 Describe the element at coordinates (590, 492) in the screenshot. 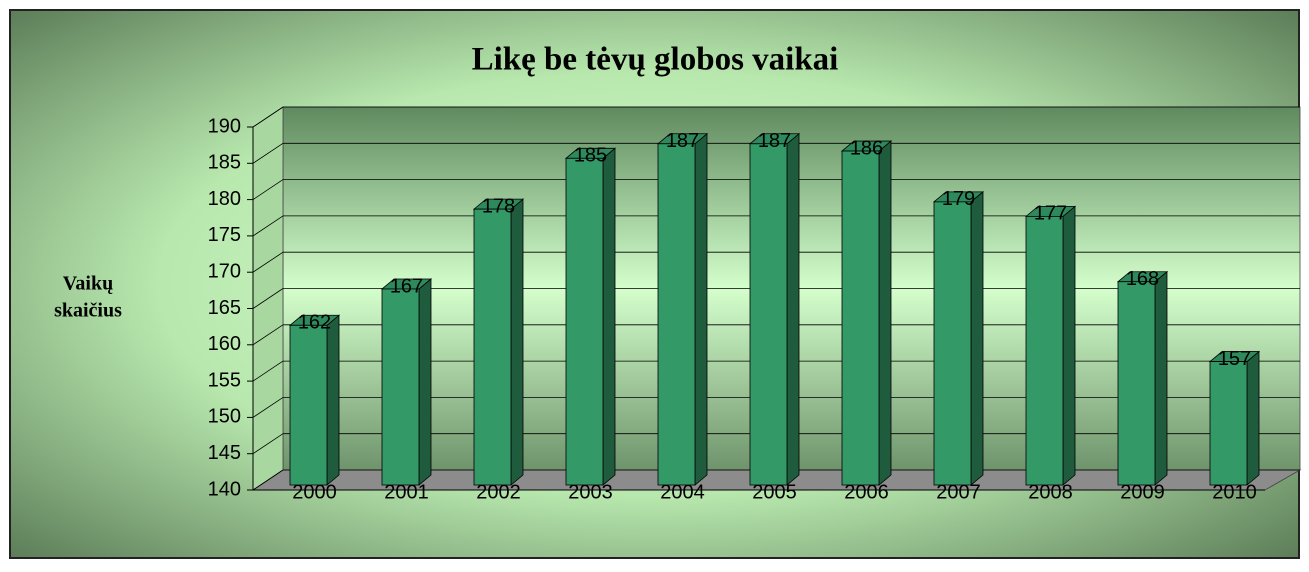

I see `x-tick-label: 2003` at that location.